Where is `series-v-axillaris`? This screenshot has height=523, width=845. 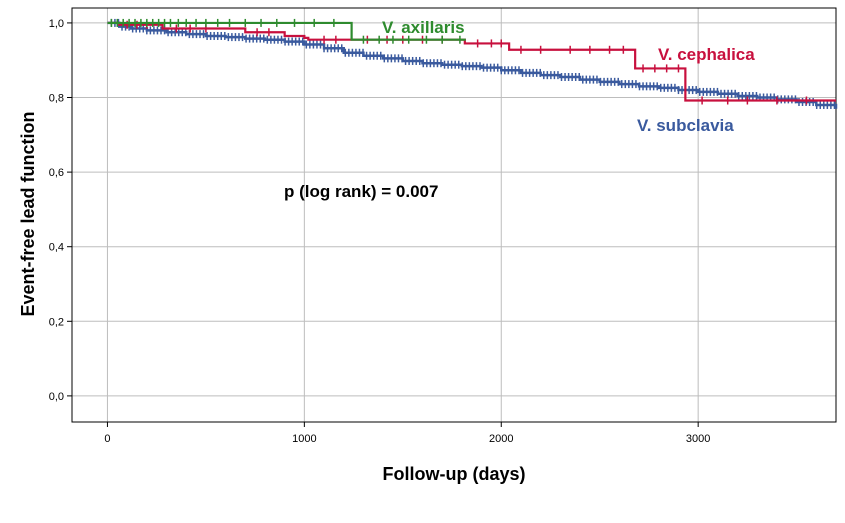
series-v-axillaris is located at coordinates (286, 31).